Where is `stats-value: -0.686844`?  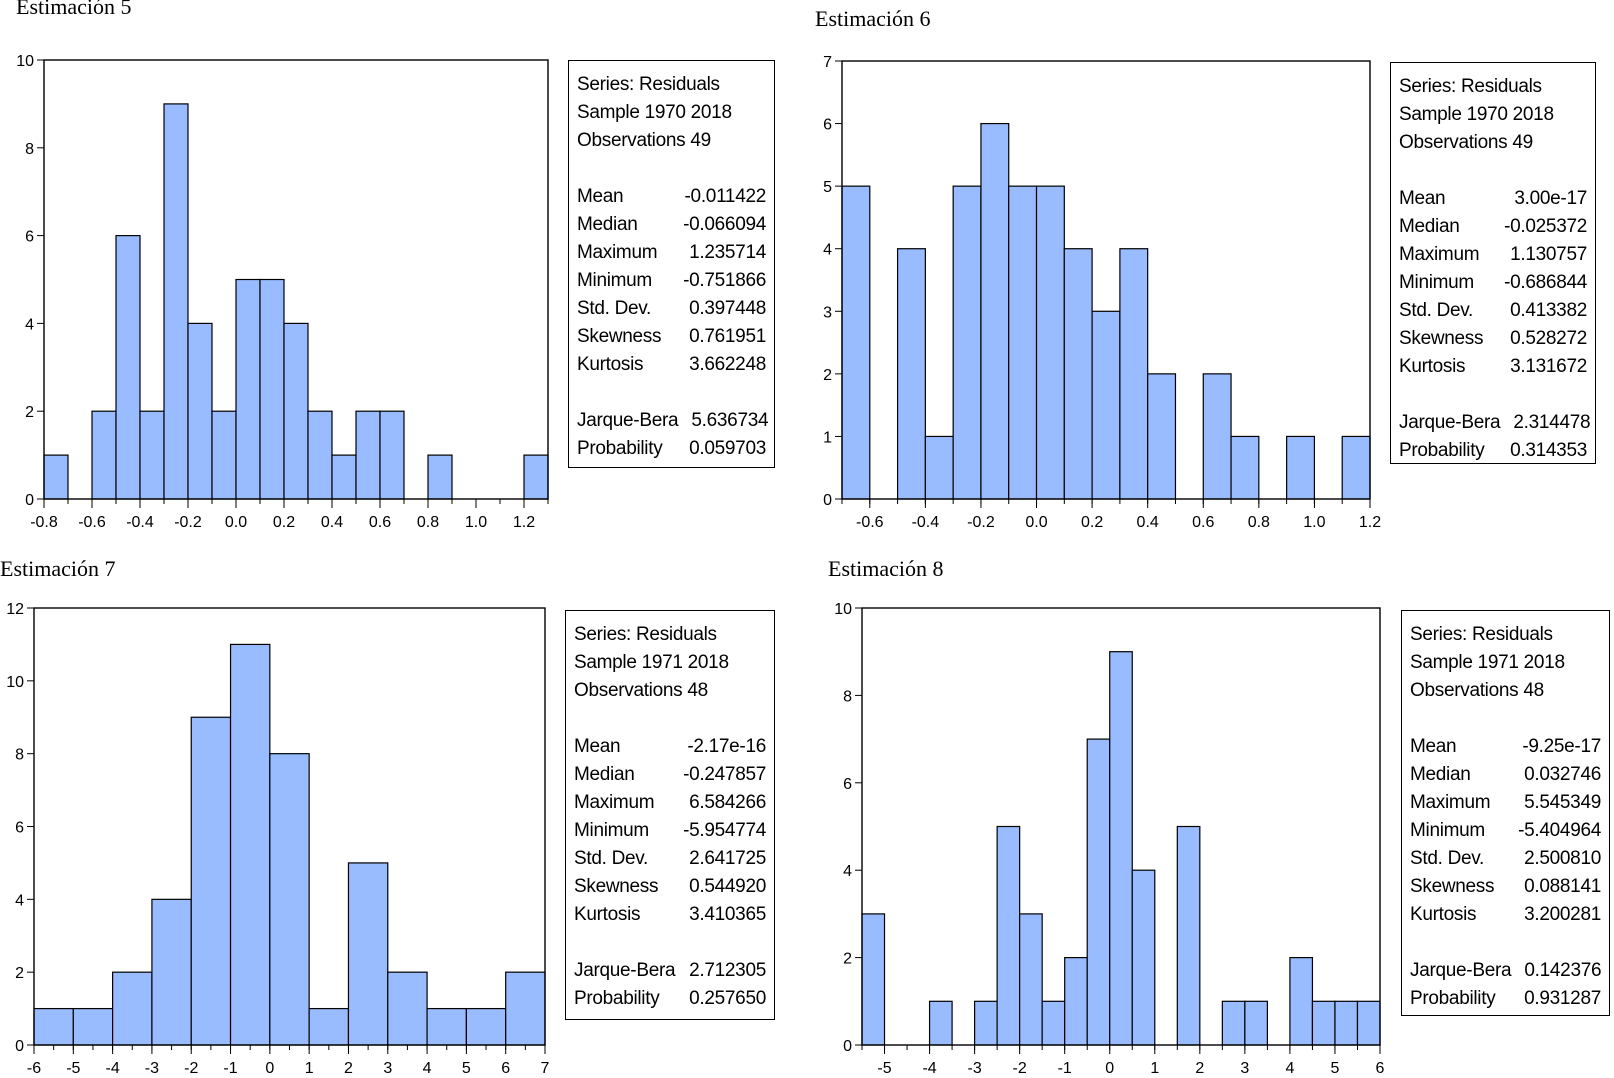 stats-value: -0.686844 is located at coordinates (1545, 282).